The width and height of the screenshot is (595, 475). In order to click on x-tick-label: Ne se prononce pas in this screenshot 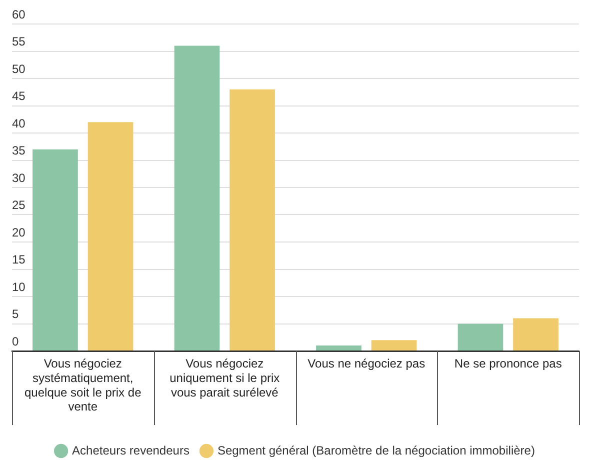, I will do `click(508, 363)`.